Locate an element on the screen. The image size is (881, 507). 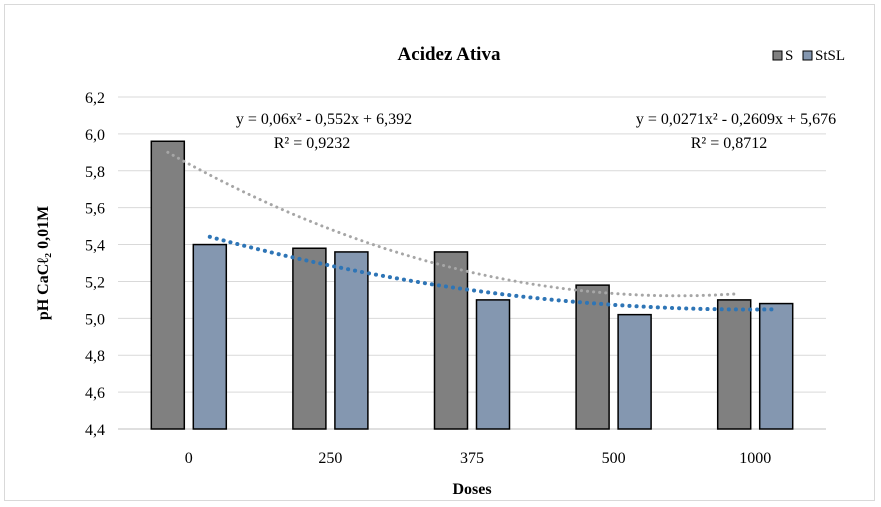
x-tick-label: 375 is located at coordinates (472, 458).